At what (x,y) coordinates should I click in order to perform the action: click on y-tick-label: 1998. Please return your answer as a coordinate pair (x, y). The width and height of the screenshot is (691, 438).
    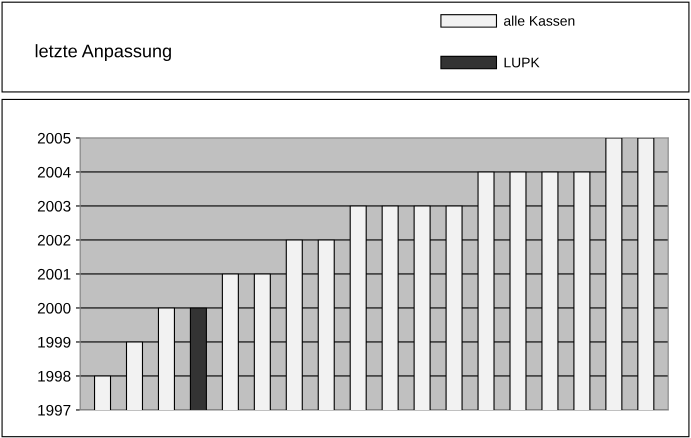
    Looking at the image, I should click on (54, 376).